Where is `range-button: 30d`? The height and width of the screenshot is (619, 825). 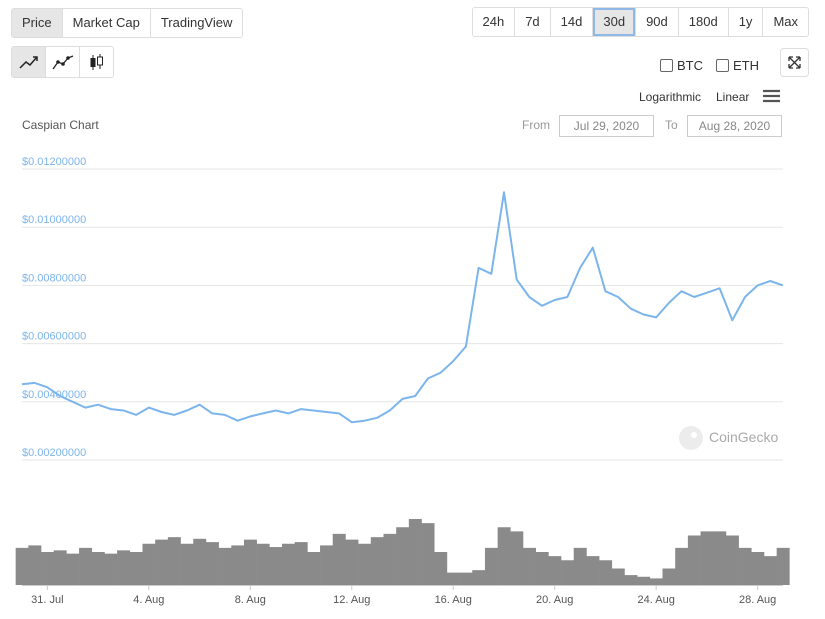
range-button: 30d is located at coordinates (615, 22).